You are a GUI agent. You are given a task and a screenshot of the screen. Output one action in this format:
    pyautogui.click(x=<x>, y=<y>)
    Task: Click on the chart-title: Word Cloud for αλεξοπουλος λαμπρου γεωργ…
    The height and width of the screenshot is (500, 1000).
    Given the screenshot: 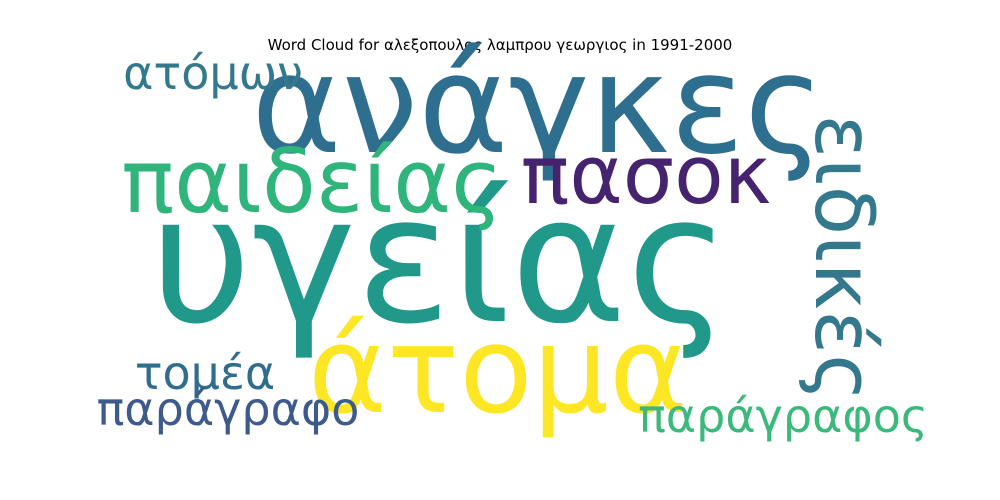 What is the action you would take?
    pyautogui.click(x=500, y=45)
    